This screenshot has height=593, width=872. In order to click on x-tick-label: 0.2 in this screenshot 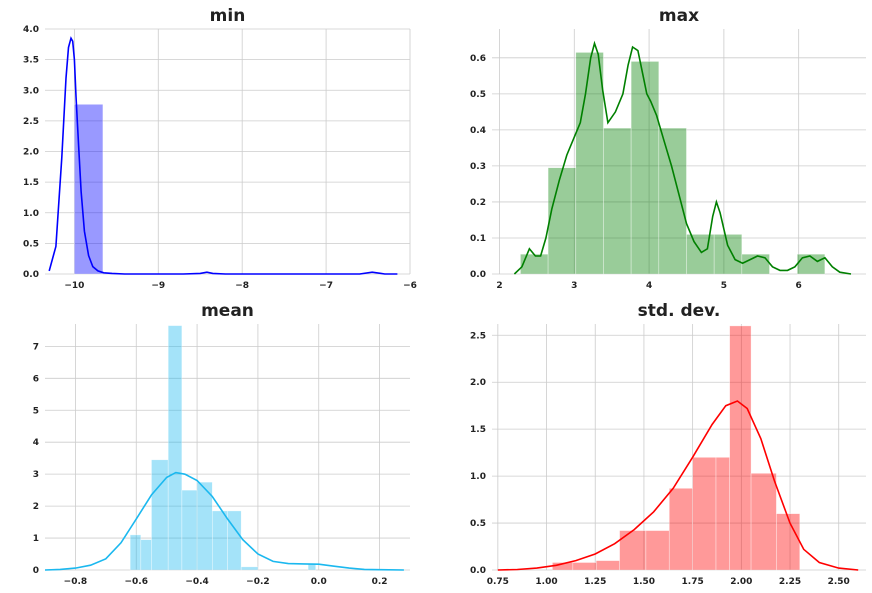, I will do `click(380, 582)`.